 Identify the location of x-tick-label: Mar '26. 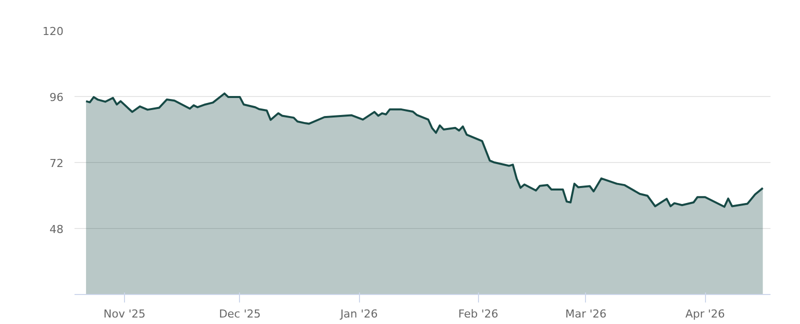
(586, 314).